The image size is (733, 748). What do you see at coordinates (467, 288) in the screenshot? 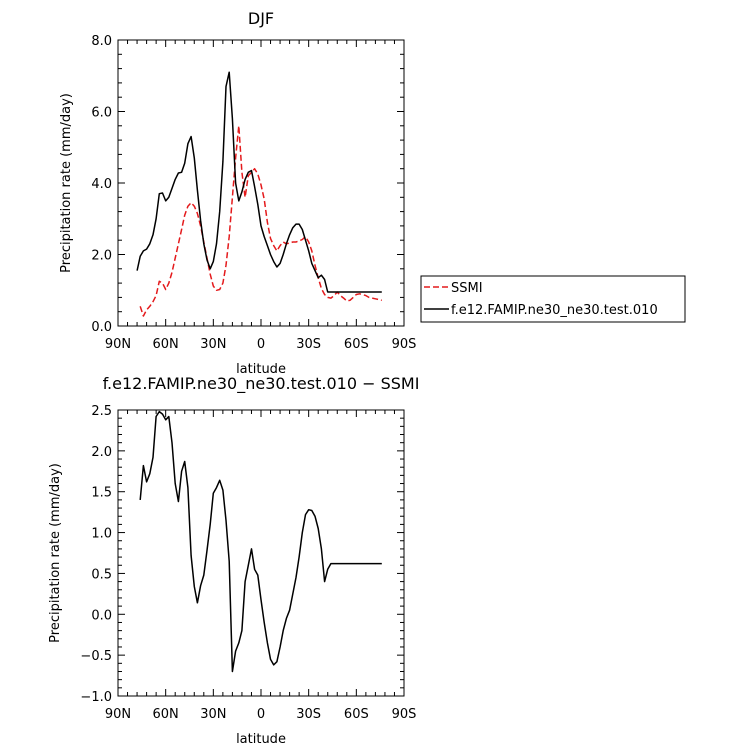
I see `legend-label-ssmi: SSMI` at bounding box center [467, 288].